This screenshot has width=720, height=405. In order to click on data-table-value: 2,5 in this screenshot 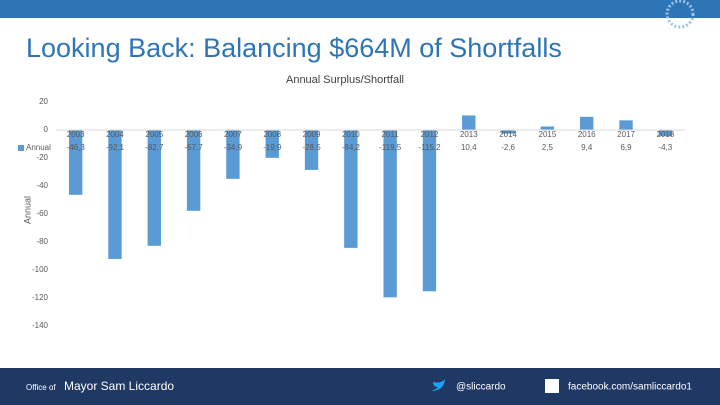, I will do `click(548, 147)`.